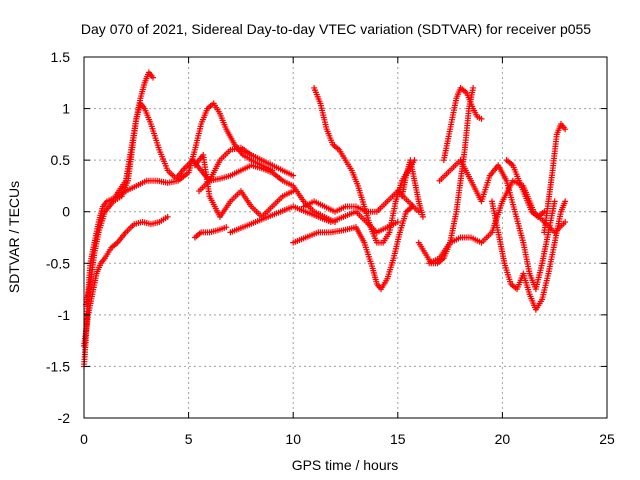 The width and height of the screenshot is (640, 480). Describe the element at coordinates (189, 439) in the screenshot. I see `x-tick-label: 5` at that location.